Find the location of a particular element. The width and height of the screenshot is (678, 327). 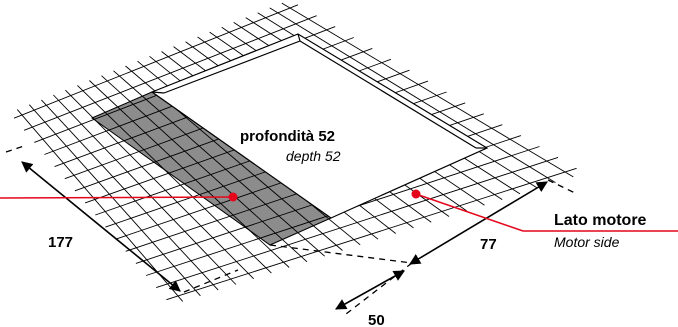

mesh-line is located at coordinates (156, 61).